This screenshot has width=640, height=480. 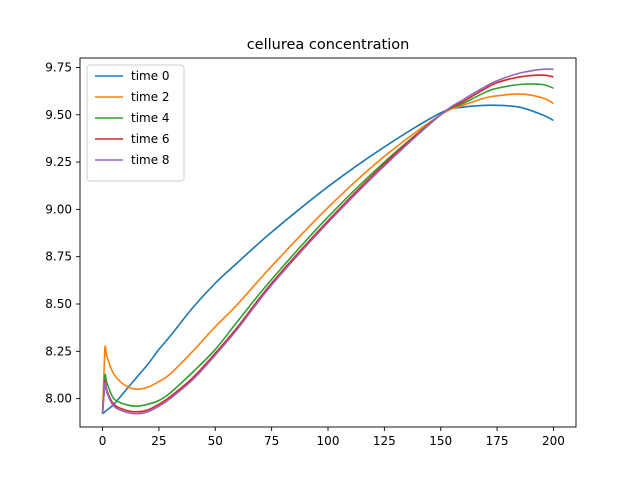 I want to click on x-tick-label: 200, so click(x=553, y=441).